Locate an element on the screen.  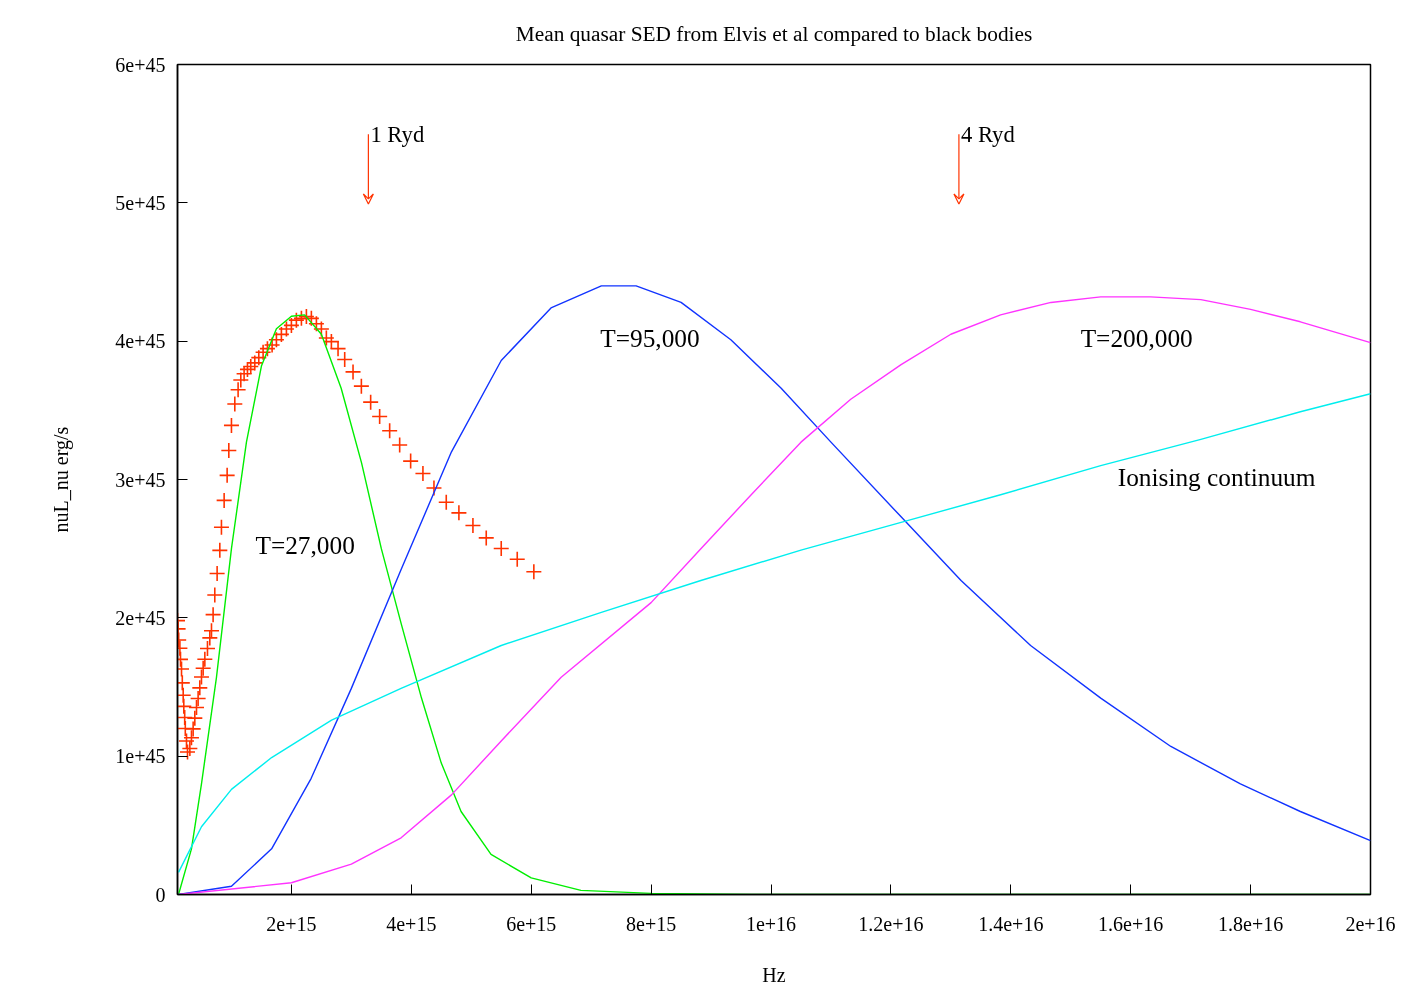
y-tick-label: 3e+45 is located at coordinates (140, 479).